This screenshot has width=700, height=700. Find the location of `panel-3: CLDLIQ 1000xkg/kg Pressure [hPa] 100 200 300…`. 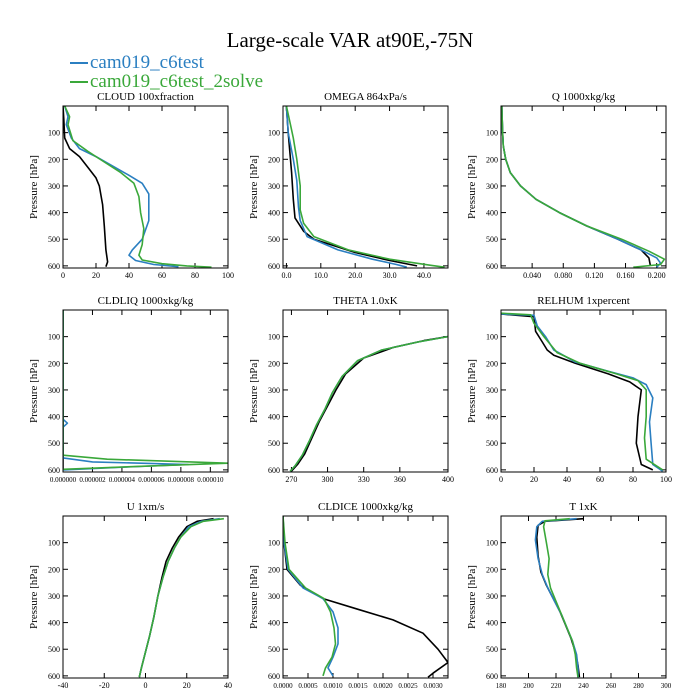

panel-3: CLDLIQ 1000xkg/kg Pressure [hPa] 100 200 300… is located at coordinates (128, 389).